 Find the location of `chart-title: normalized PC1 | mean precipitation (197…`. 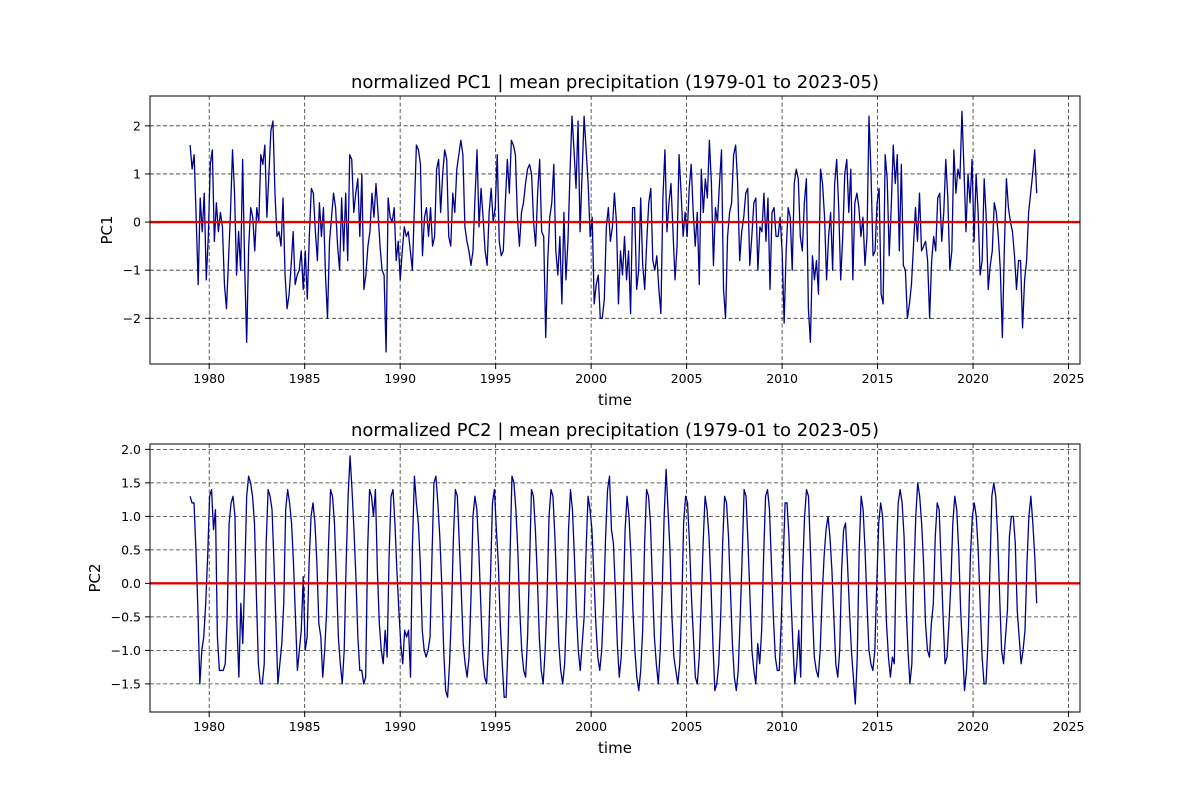

chart-title: normalized PC1 | mean precipitation (197… is located at coordinates (615, 82).